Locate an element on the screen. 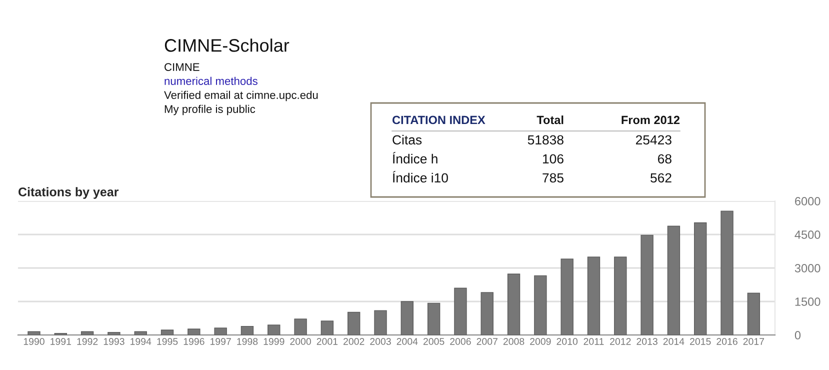 The width and height of the screenshot is (829, 370). x-tick-label: 1993 is located at coordinates (114, 341).